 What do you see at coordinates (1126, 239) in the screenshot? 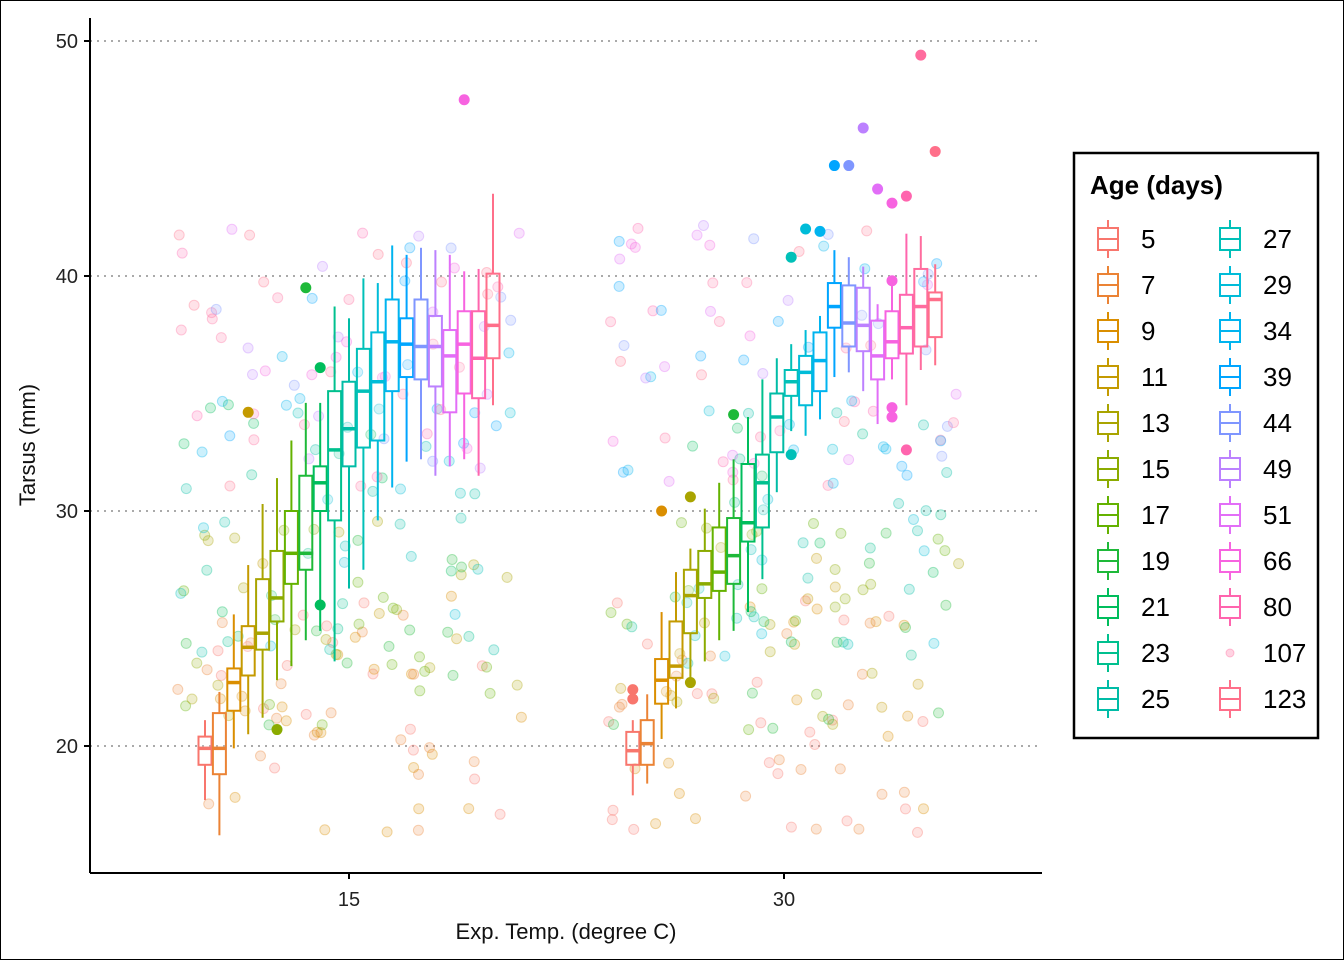
I see `legend-item-5: 5` at bounding box center [1126, 239].